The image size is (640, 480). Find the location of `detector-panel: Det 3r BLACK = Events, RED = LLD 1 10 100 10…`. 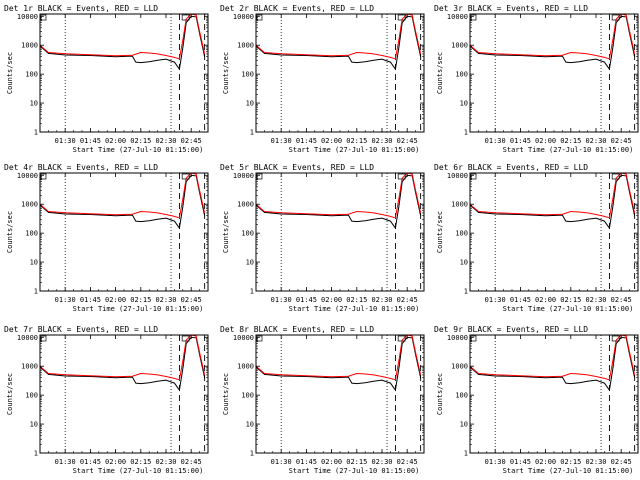

detector-panel: Det 3r BLACK = Events, RED = LLD 1 10 100 10… is located at coordinates (536, 79).